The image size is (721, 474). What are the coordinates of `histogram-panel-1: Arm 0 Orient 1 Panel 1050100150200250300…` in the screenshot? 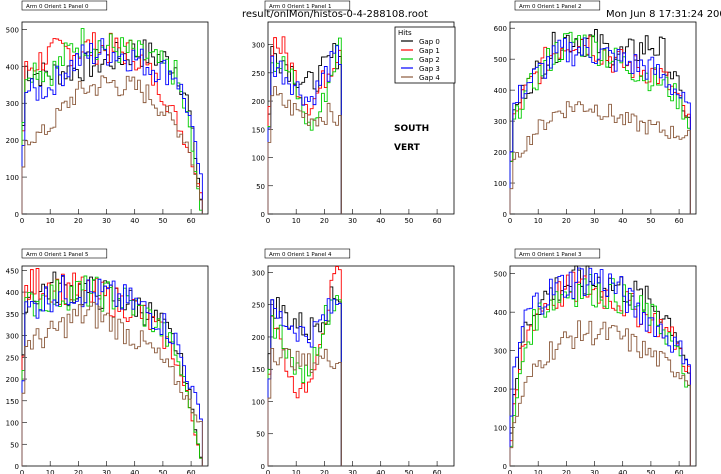 It's located at (353, 112).